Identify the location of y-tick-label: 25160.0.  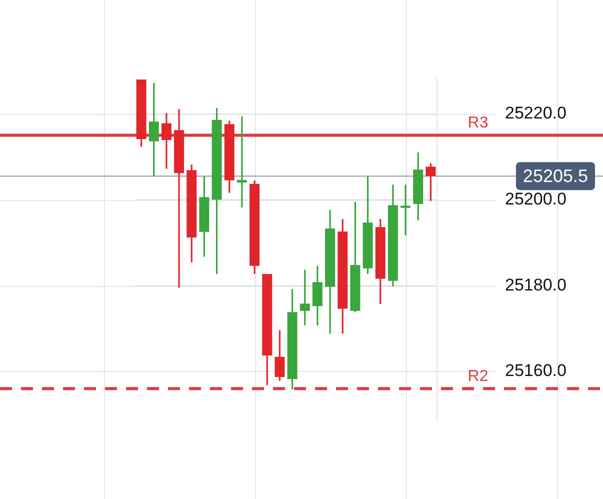
(535, 370).